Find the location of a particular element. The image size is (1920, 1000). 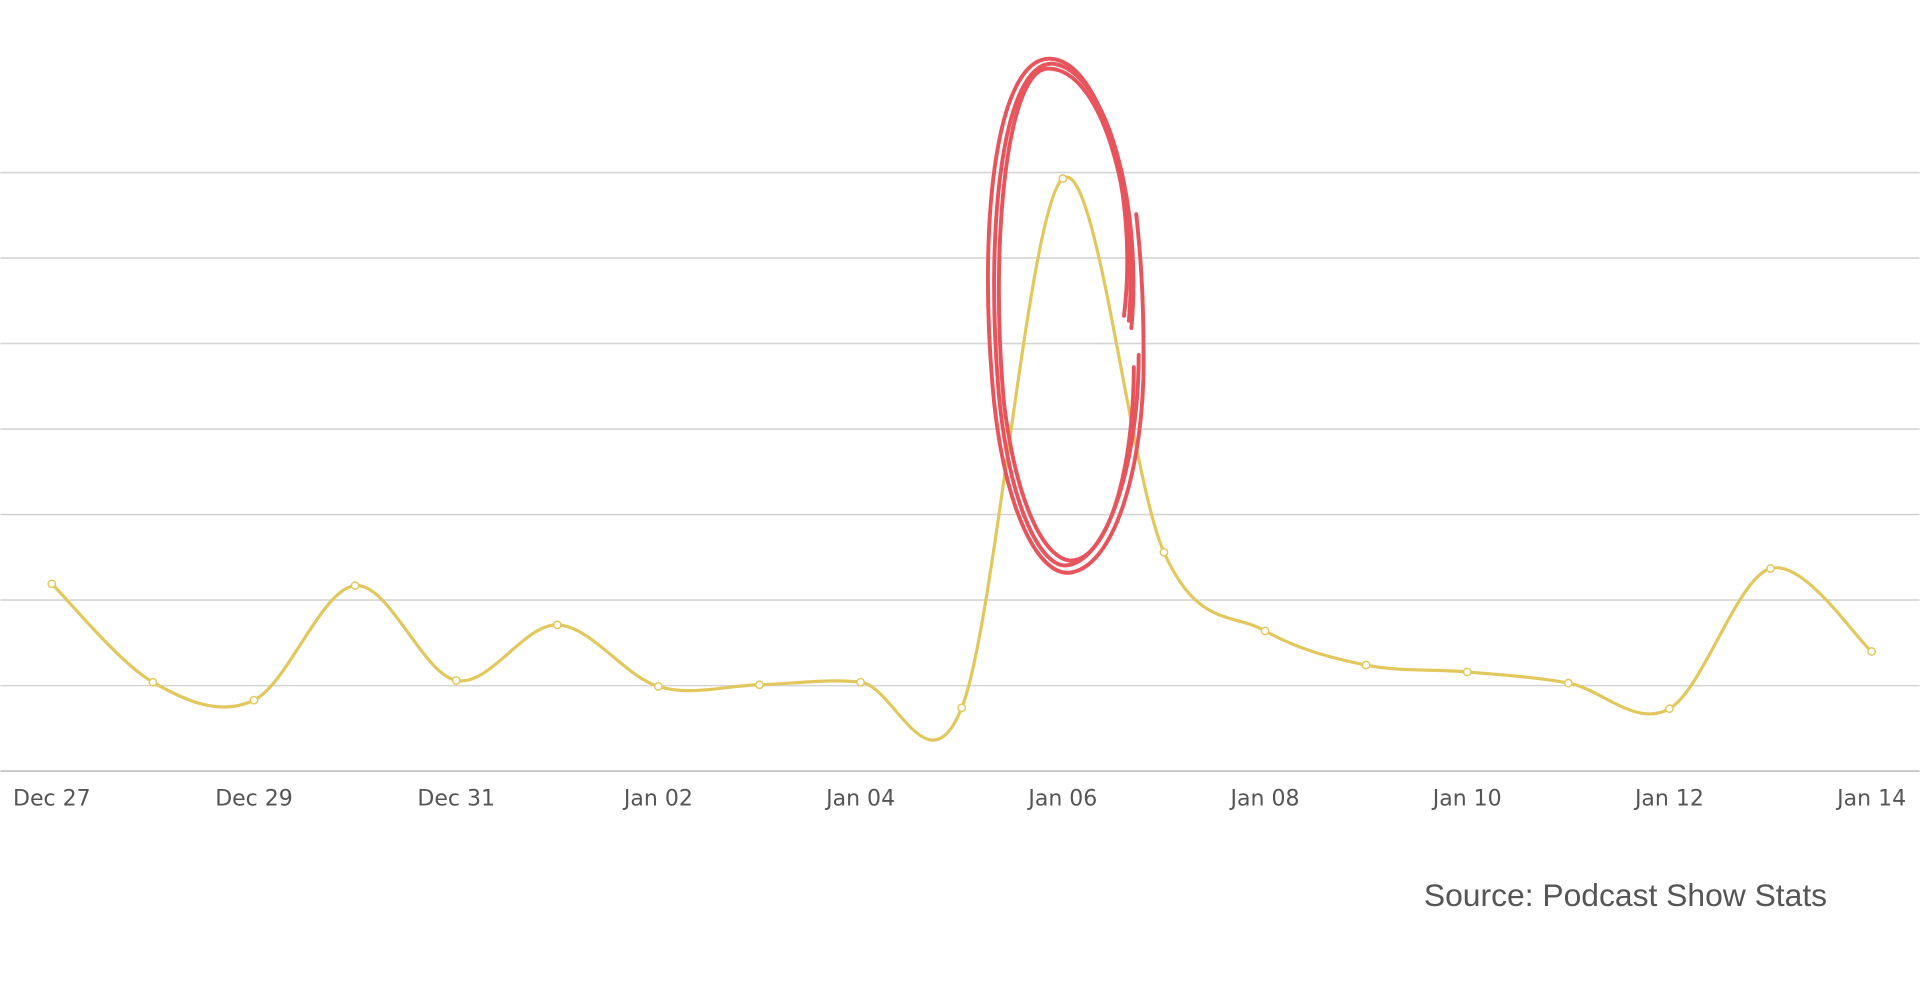

x-tick-label: Dec 27 is located at coordinates (52, 798).